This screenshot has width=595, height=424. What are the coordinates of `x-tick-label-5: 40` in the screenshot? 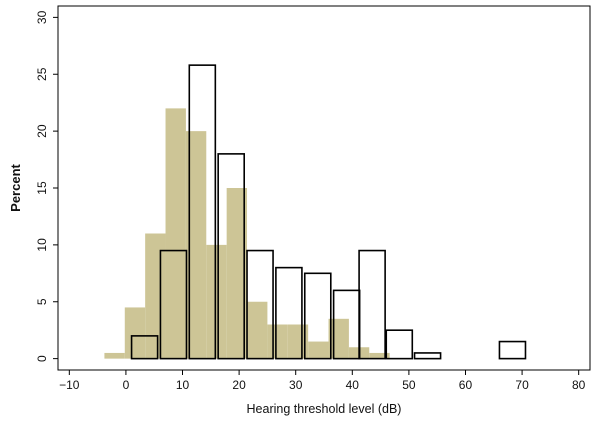 It's located at (353, 385).